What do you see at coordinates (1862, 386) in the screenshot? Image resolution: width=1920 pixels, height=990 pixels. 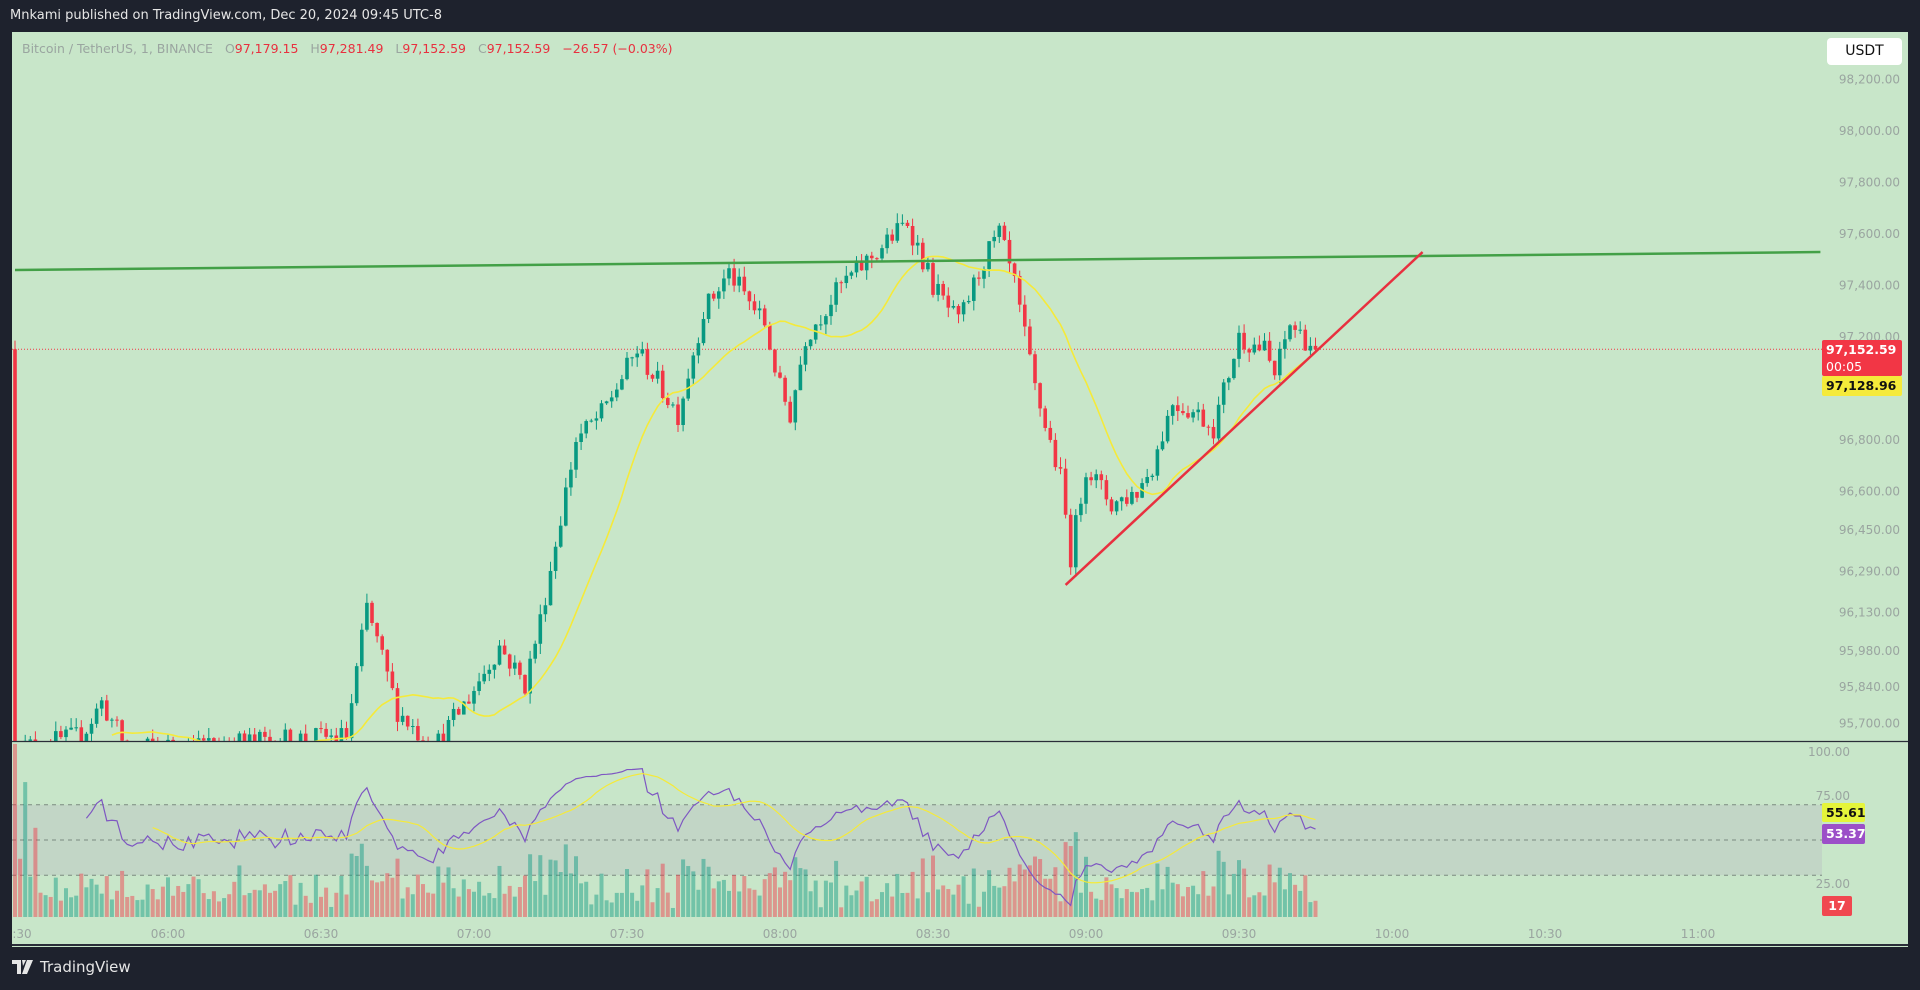 I see `ma-price-badge: 97,128.96` at bounding box center [1862, 386].